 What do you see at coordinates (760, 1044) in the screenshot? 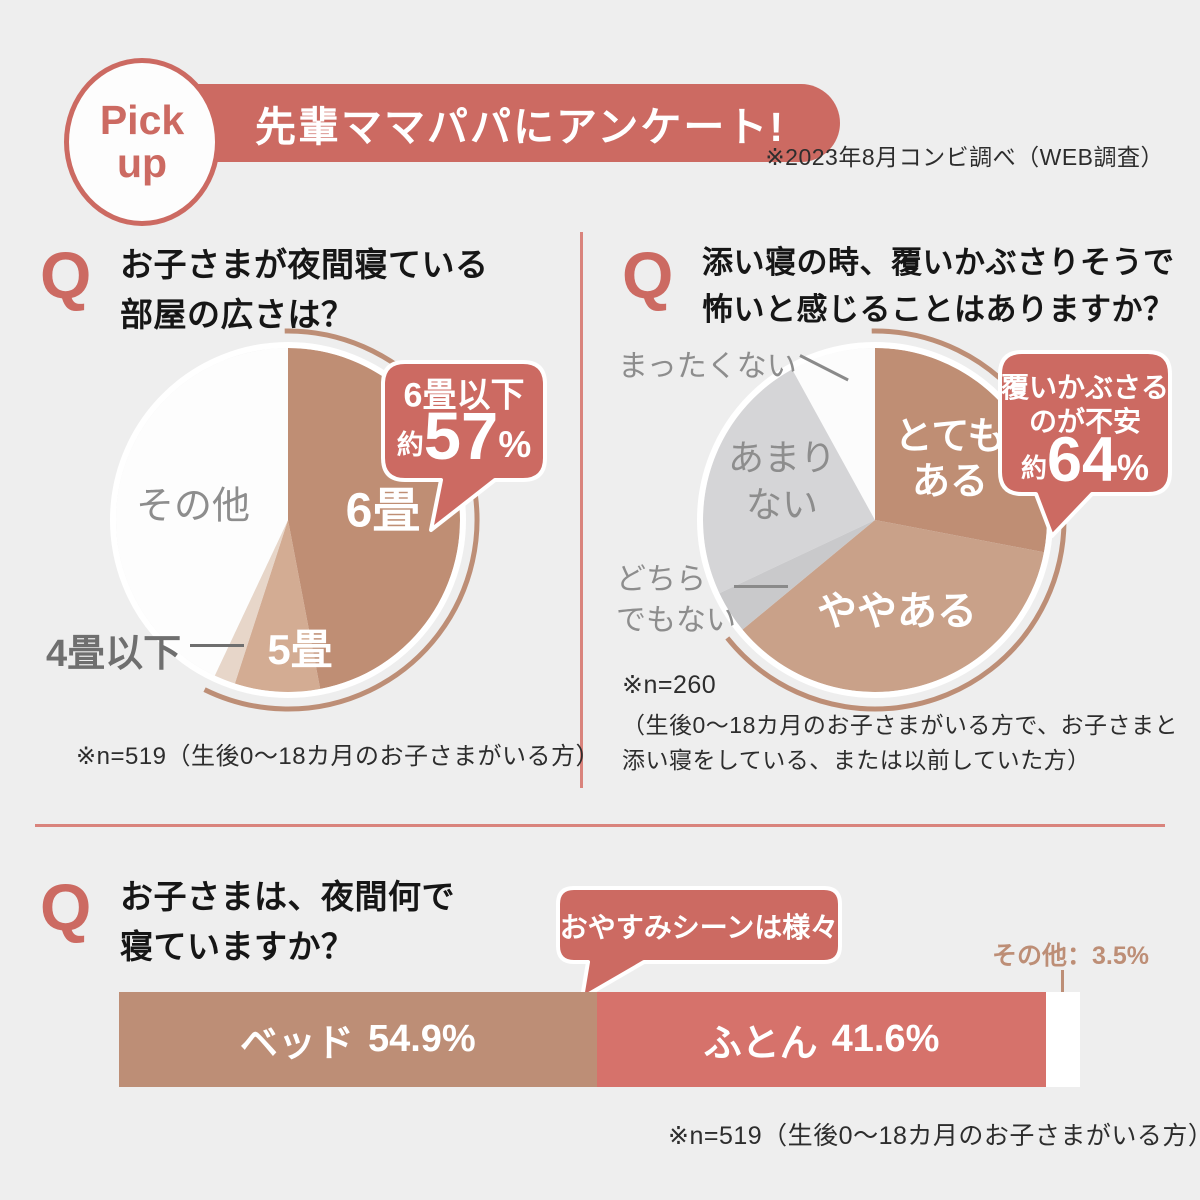
I see `bar-segment-futon-label: ふとん` at bounding box center [760, 1044].